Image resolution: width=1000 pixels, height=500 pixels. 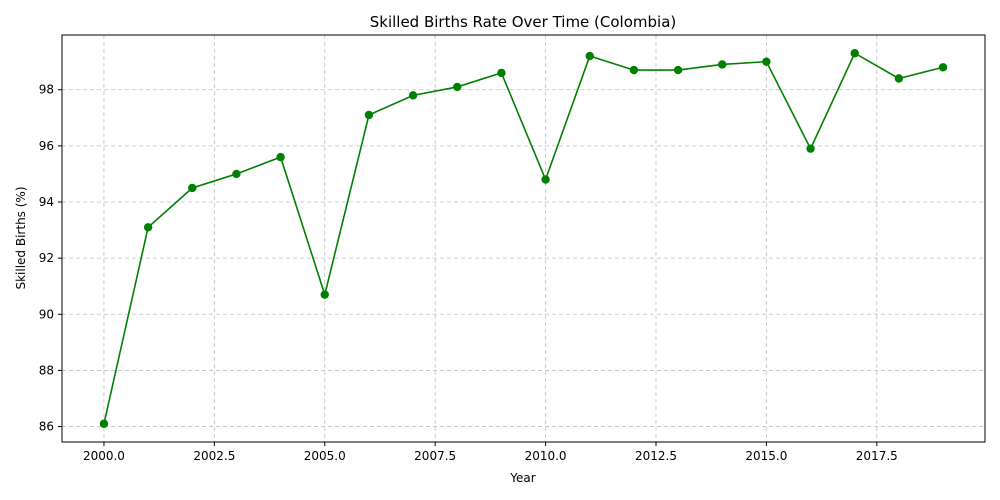 I want to click on y-tick-label: 86, so click(x=46, y=427).